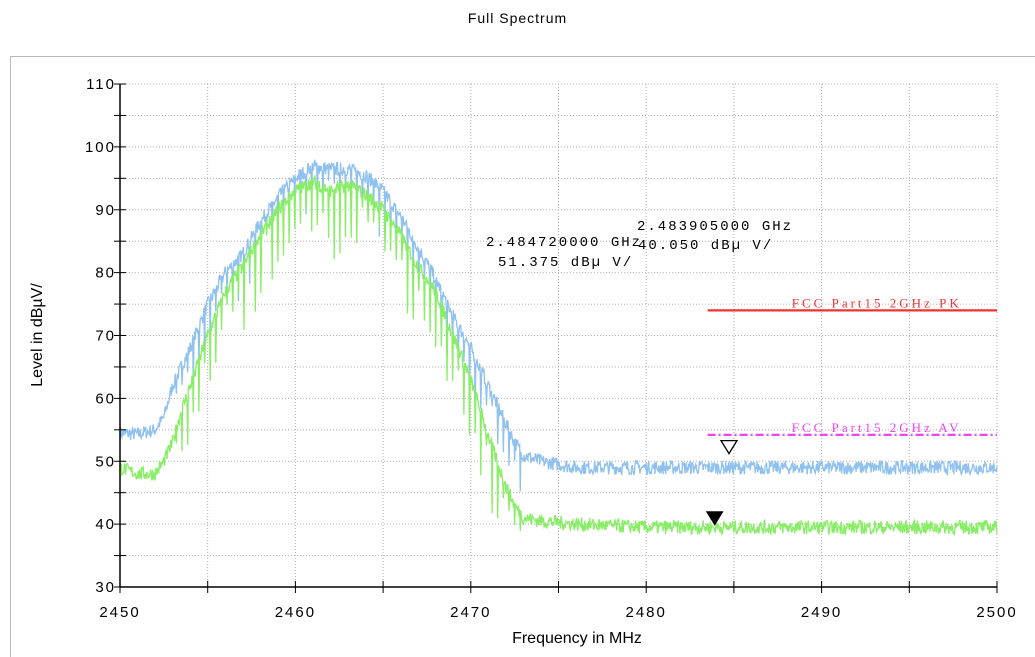 Image resolution: width=1035 pixels, height=657 pixels. I want to click on x-tick-label: 2500, so click(996, 612).